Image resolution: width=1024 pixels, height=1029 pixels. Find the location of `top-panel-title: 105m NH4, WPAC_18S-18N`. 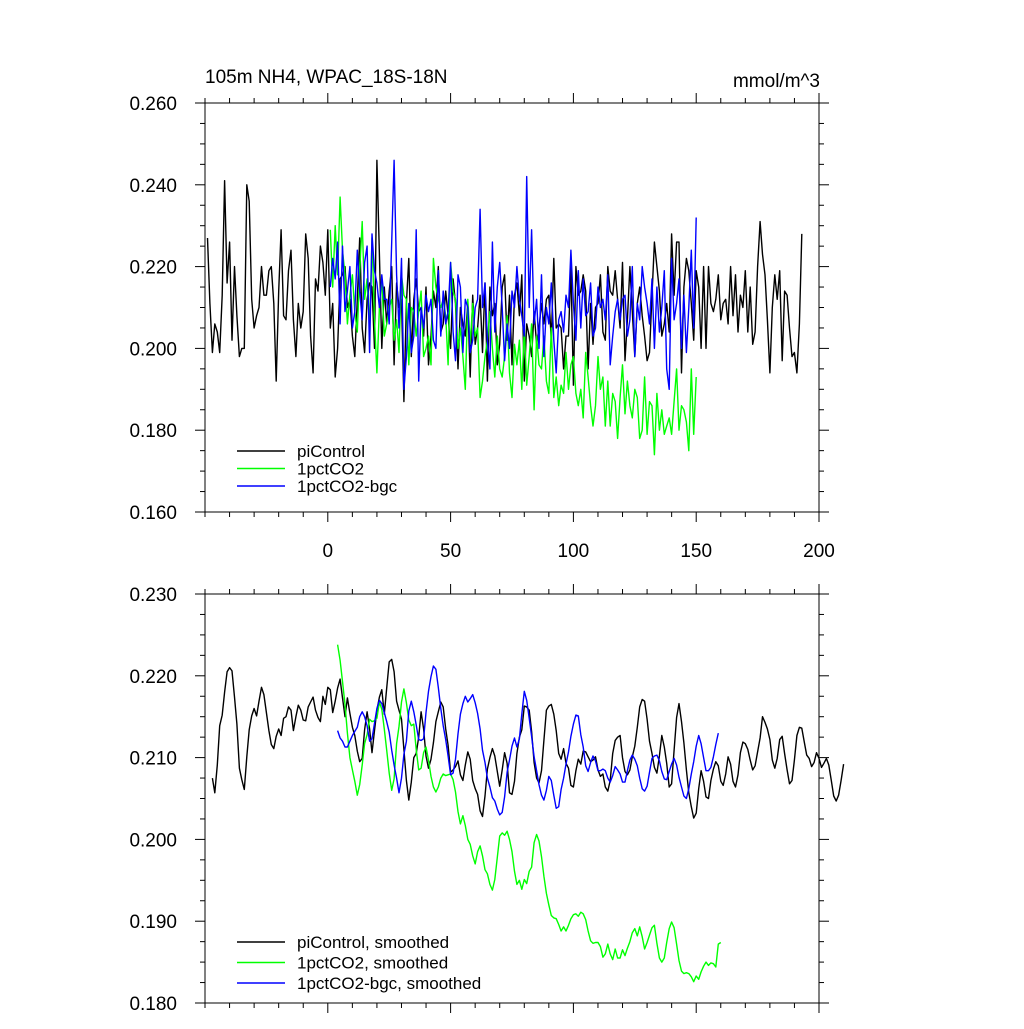

top-panel-title: 105m NH4, WPAC_18S-18N is located at coordinates (326, 77).